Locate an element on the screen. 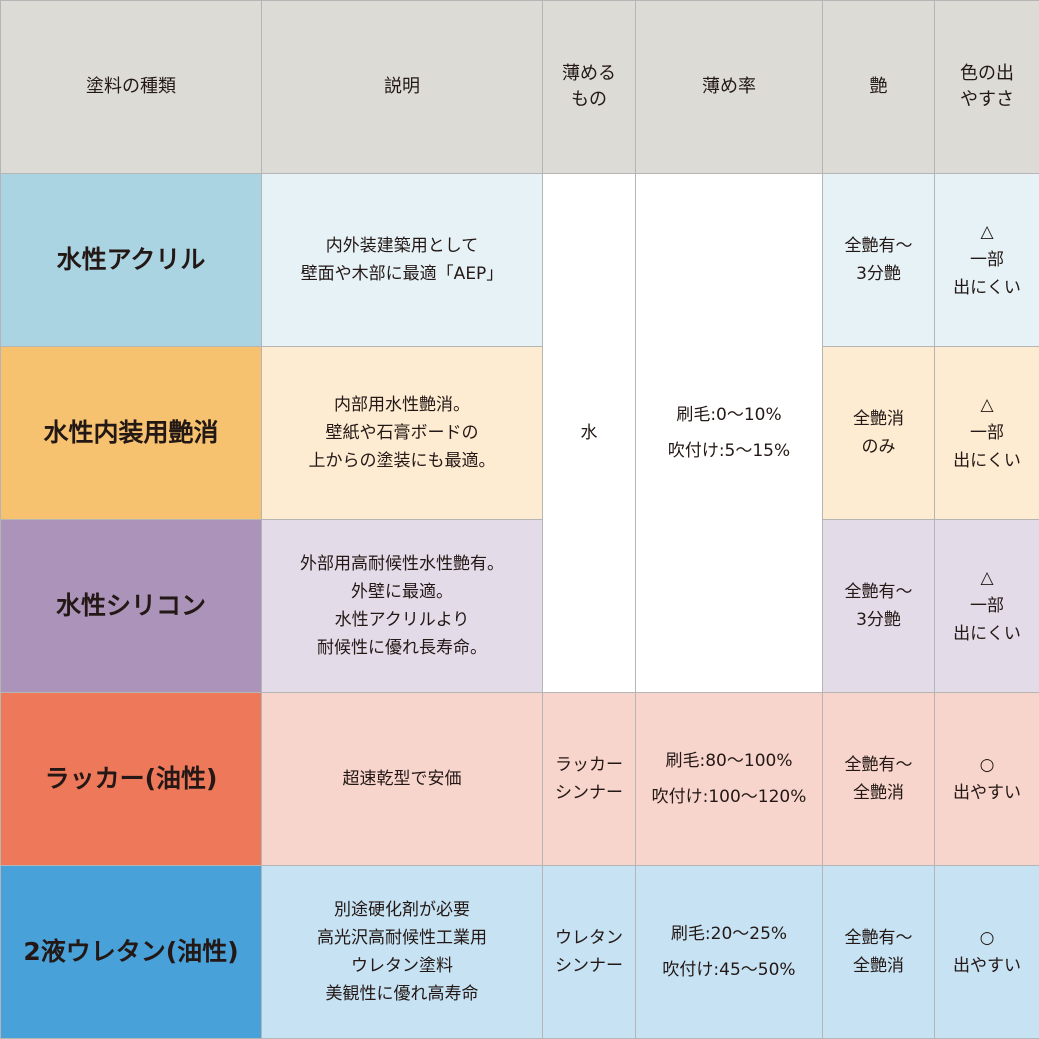 The image size is (1039, 1039). thinner-merged: 水 is located at coordinates (589, 433).